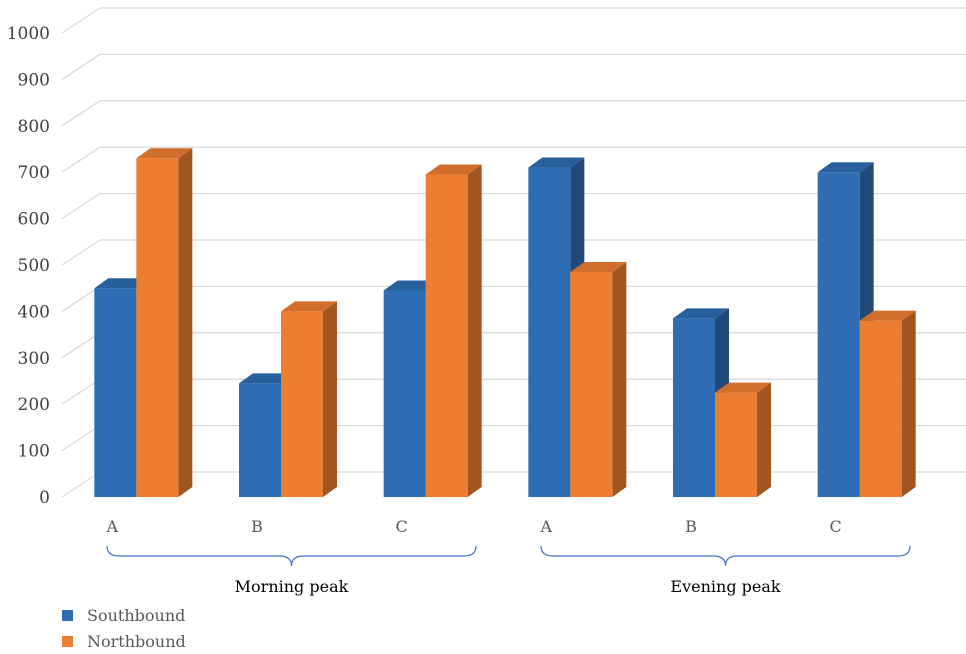  Describe the element at coordinates (67, 641) in the screenshot. I see `legend-swatch-northbound` at that location.